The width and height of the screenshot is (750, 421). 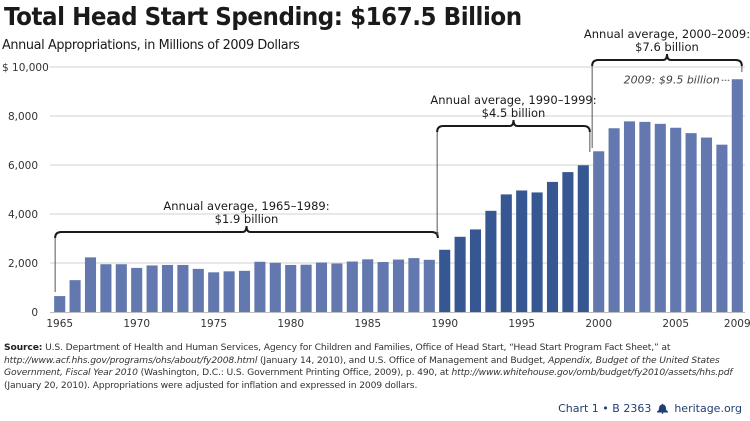 I want to click on bar-1989, so click(x=429, y=285).